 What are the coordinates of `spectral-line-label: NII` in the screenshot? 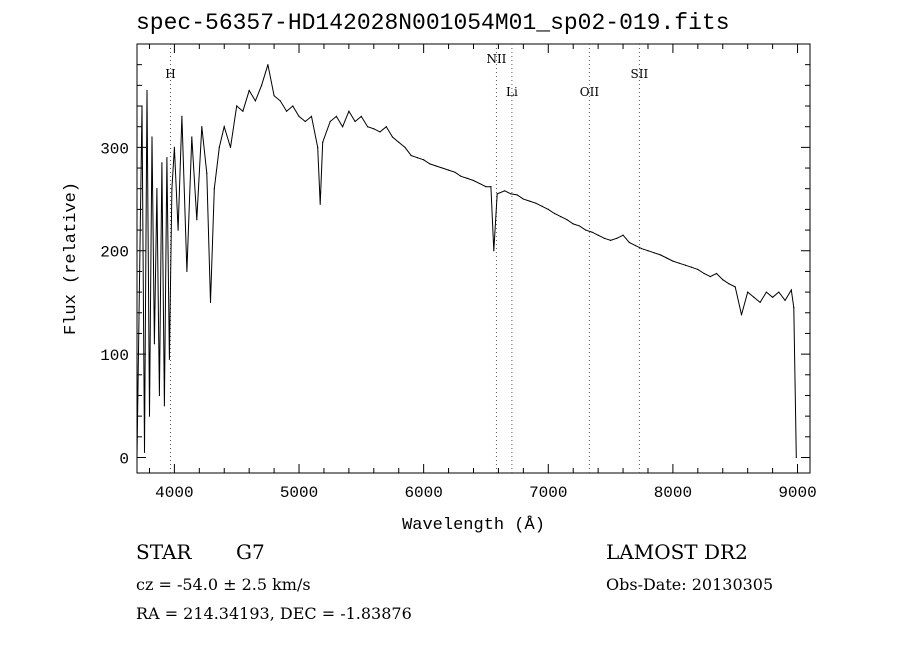 It's located at (496, 59).